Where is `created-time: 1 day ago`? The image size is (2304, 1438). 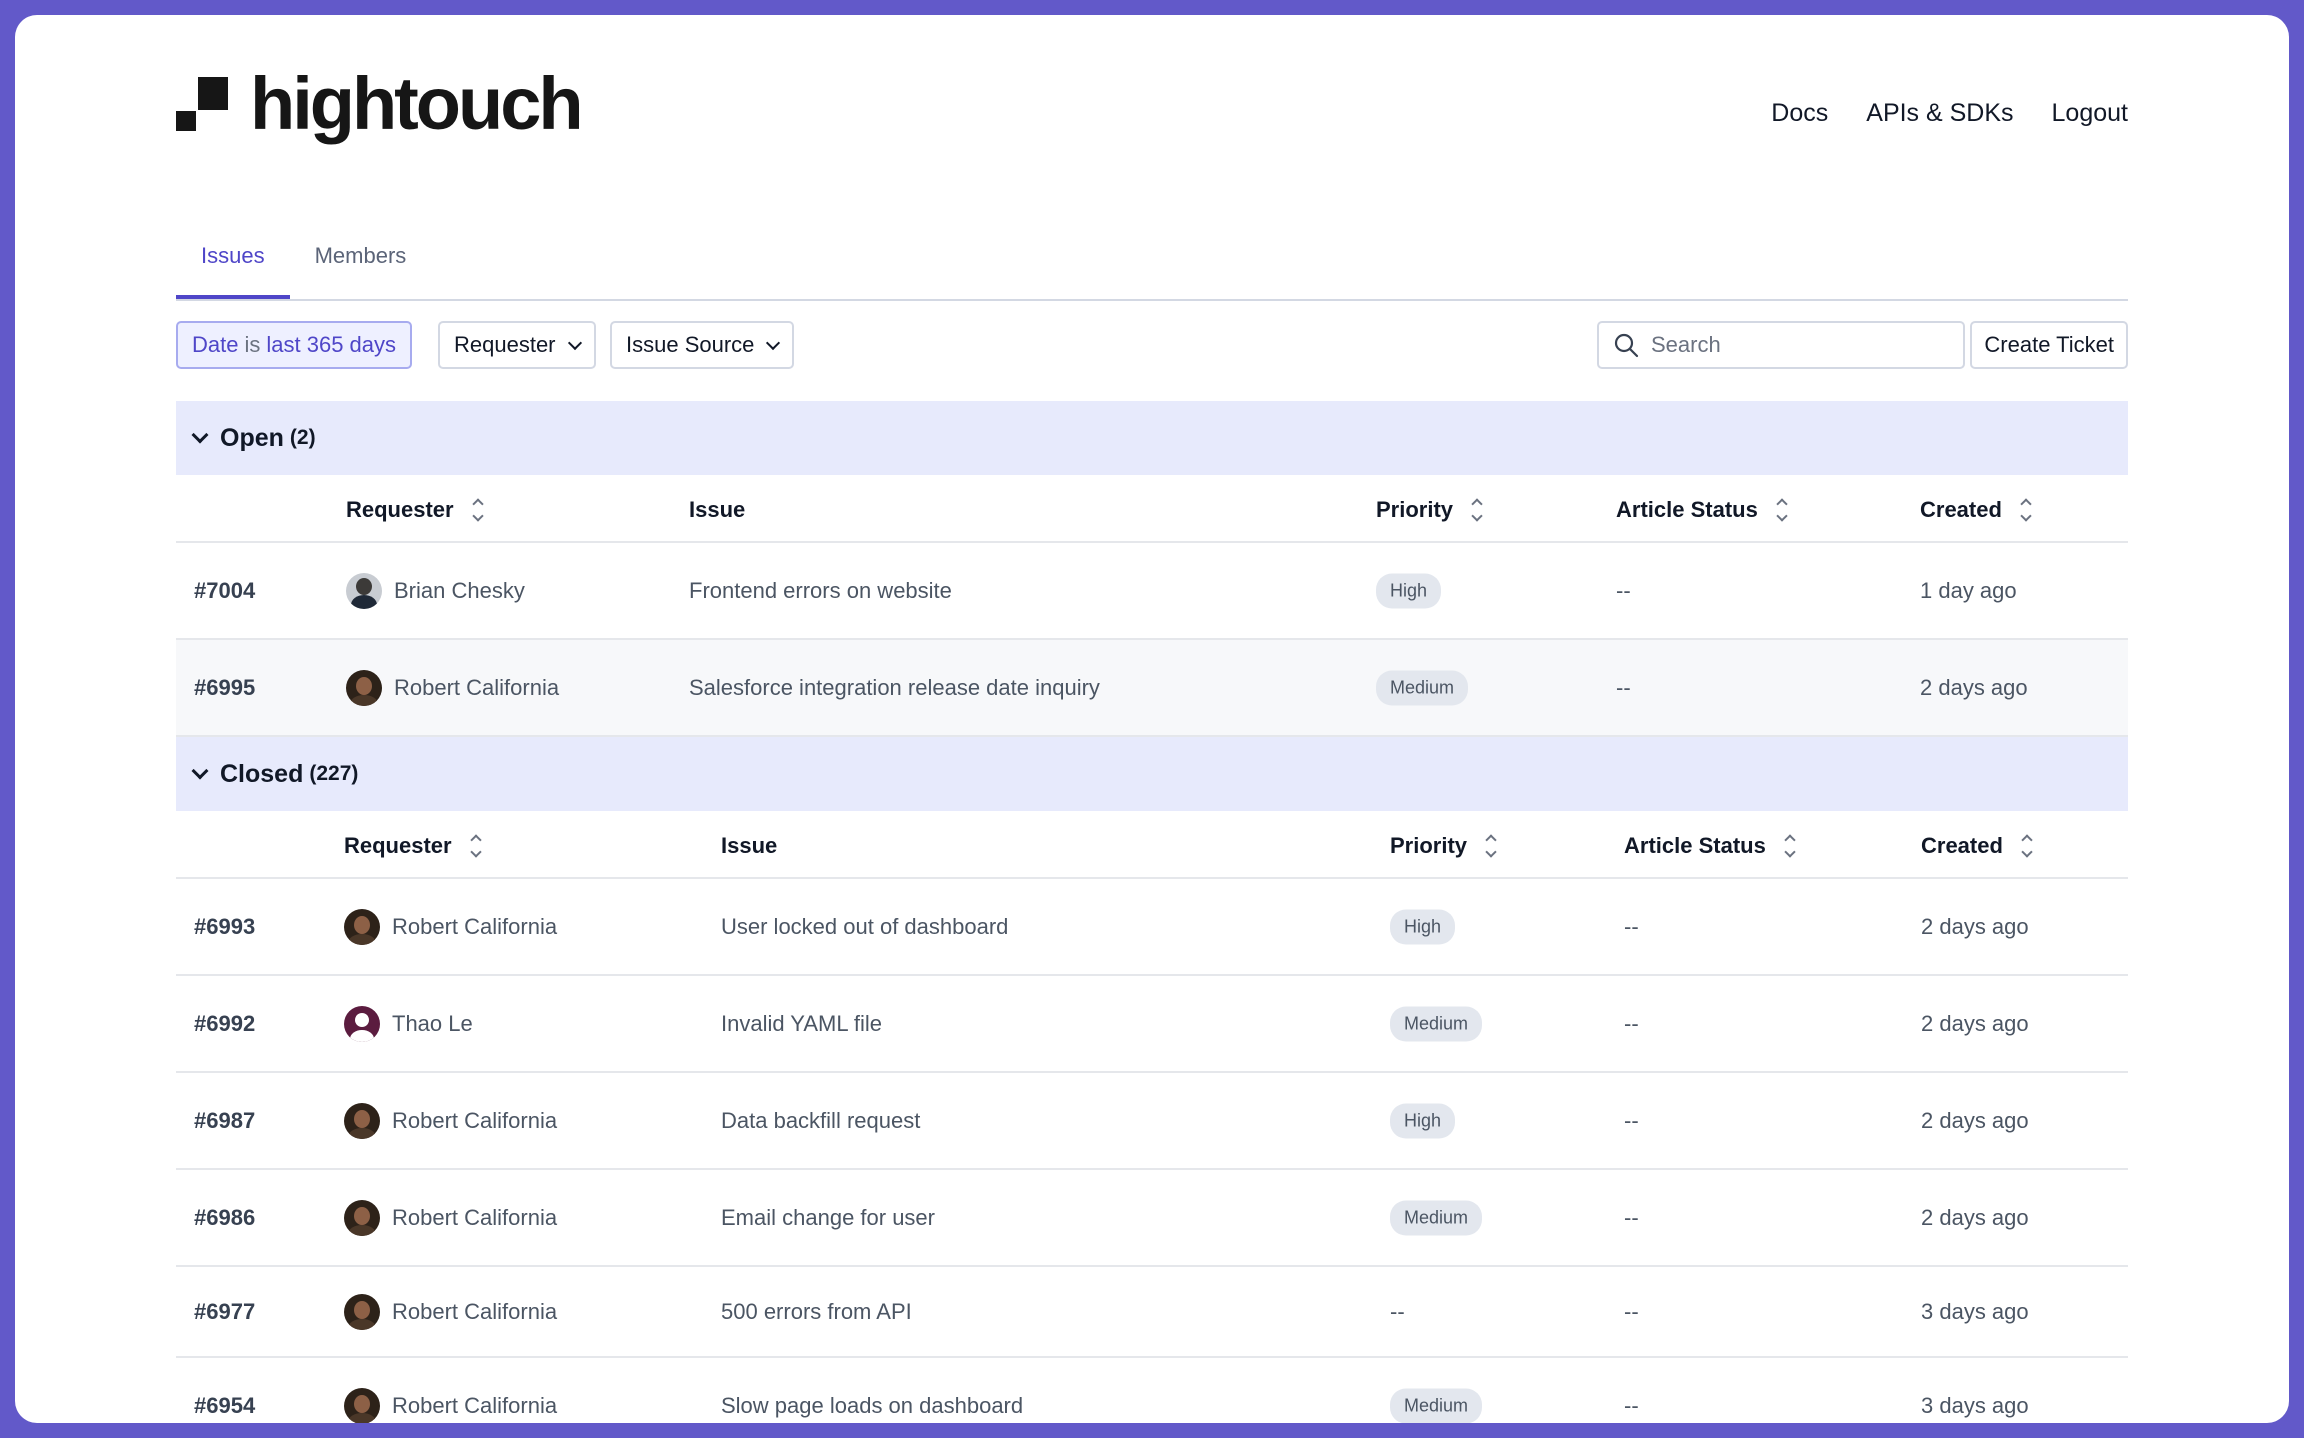
created-time: 1 day ago is located at coordinates (1968, 590).